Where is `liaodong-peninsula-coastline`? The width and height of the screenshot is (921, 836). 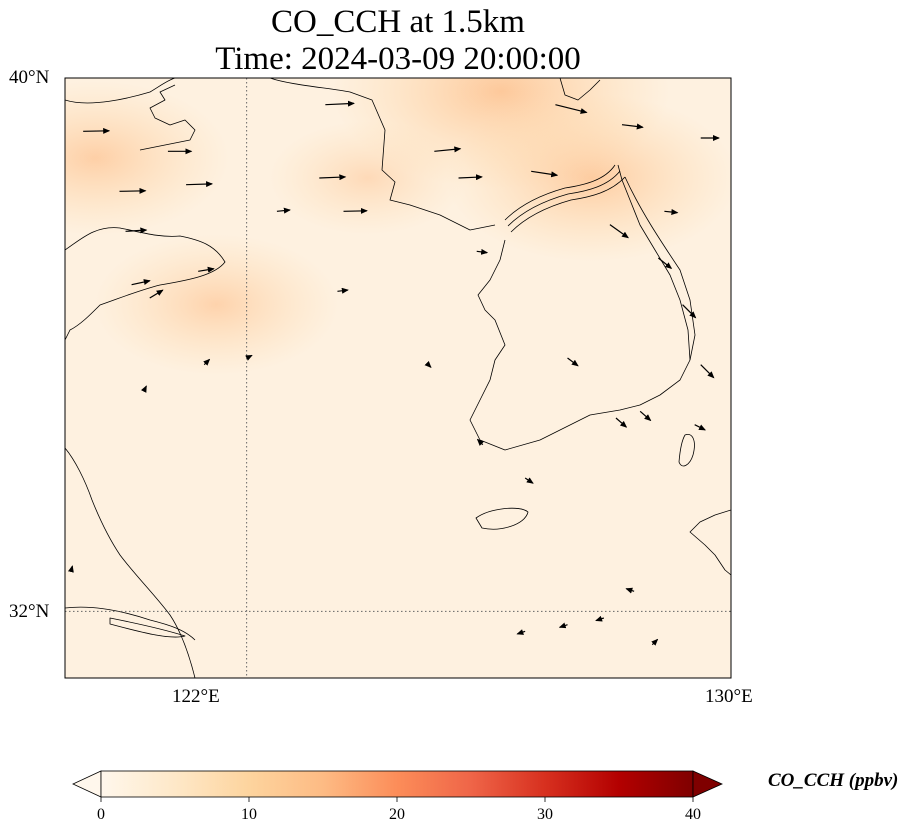 liaodong-peninsula-coastline is located at coordinates (167, 117).